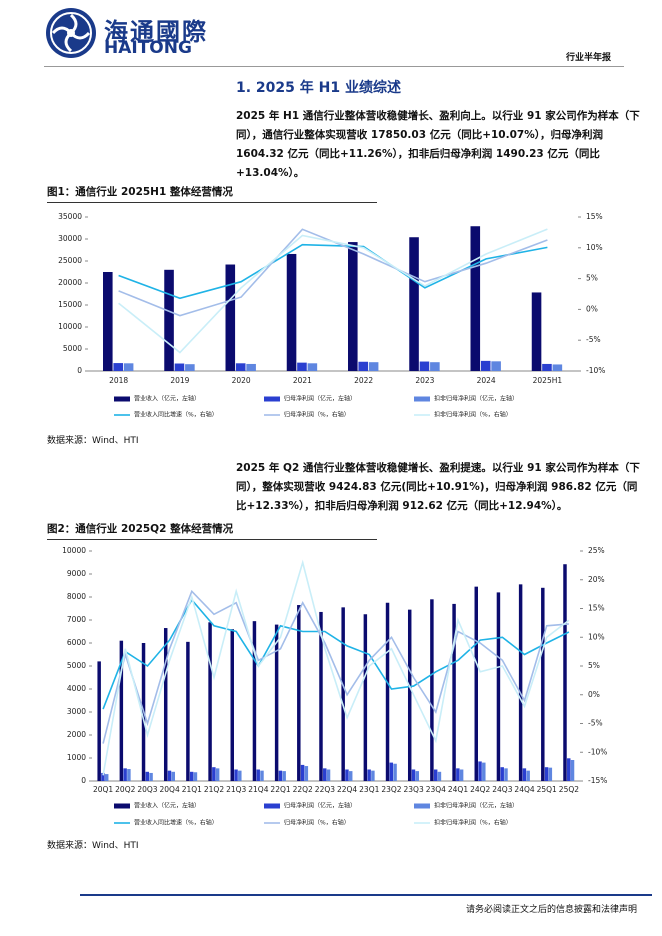  Describe the element at coordinates (334, 66) in the screenshot. I see `header-rule` at that location.